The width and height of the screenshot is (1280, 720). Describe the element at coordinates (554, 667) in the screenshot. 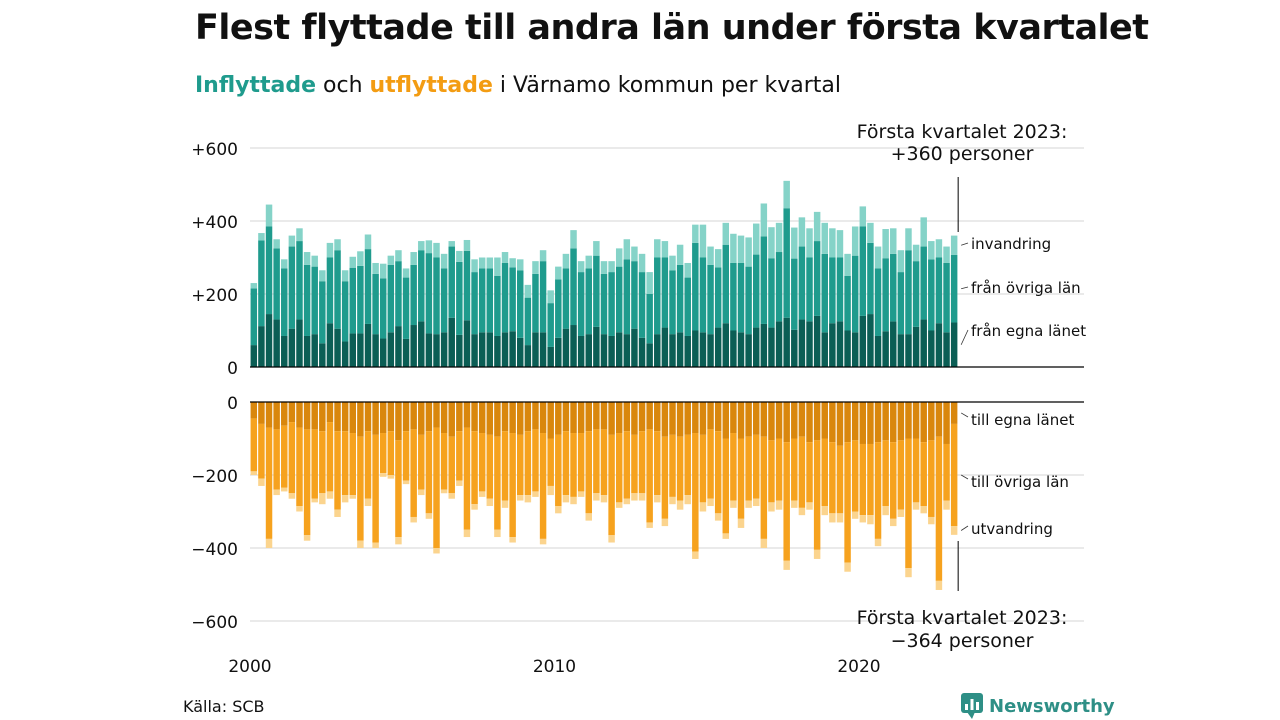

I see `x-tick-label: 2010` at that location.